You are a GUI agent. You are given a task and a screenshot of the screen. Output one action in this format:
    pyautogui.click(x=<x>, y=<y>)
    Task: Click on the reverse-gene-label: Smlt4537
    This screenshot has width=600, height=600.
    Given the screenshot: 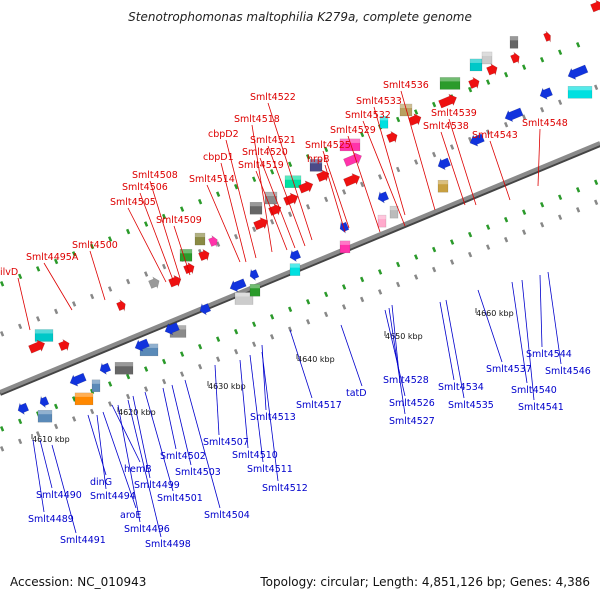 What is the action you would take?
    pyautogui.click(x=509, y=369)
    